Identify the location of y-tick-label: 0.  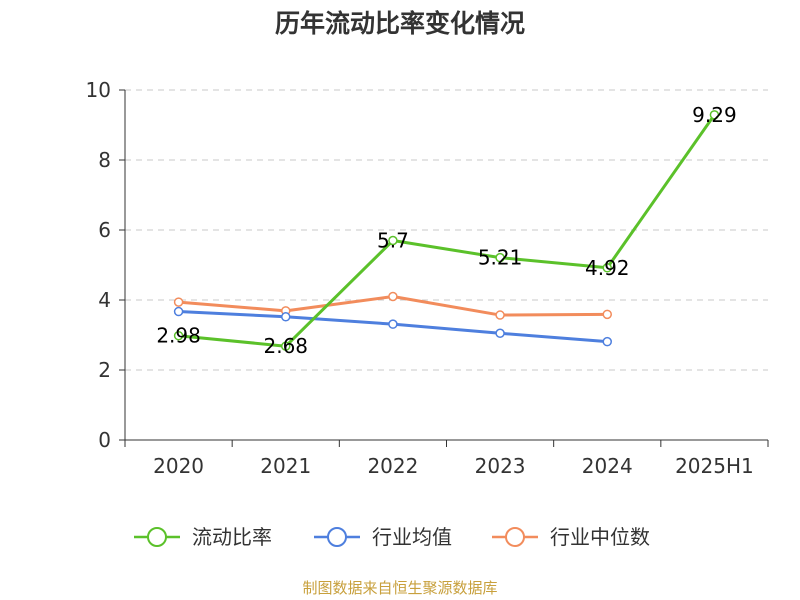
(104, 440).